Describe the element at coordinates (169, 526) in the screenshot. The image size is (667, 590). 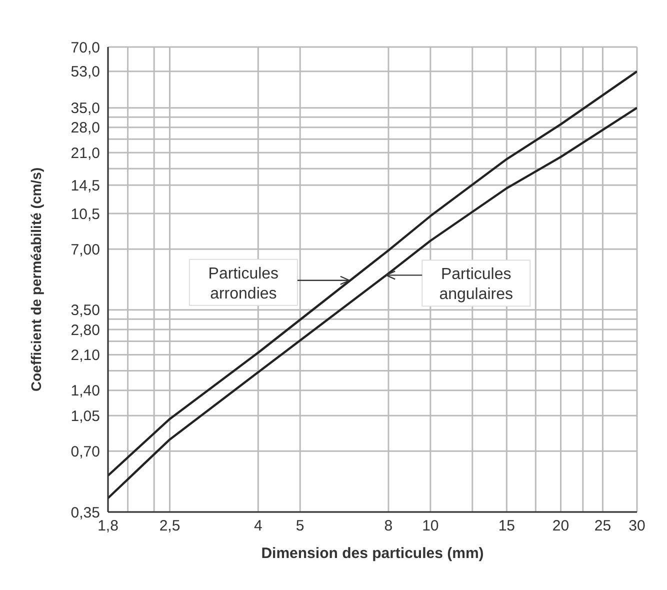
I see `x-tick-label: 2,5` at that location.